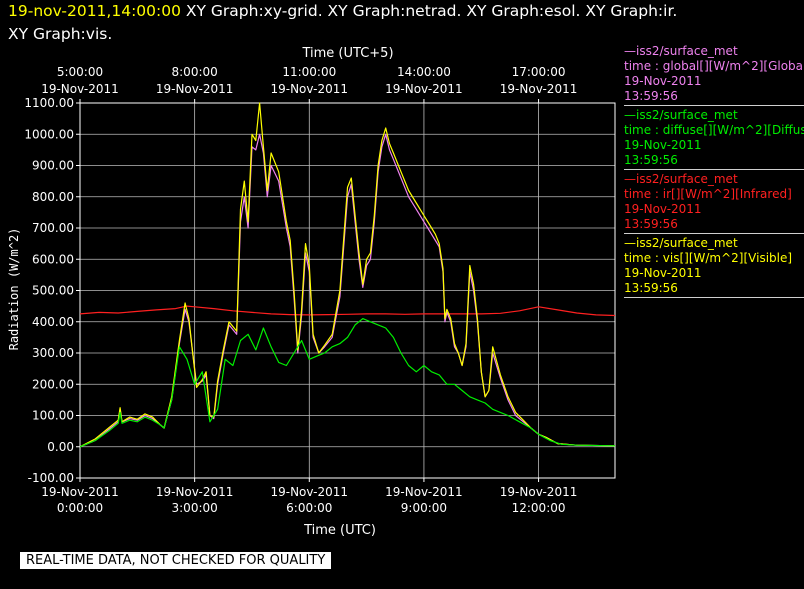  What do you see at coordinates (53, 197) in the screenshot?
I see `y-tick-label: 800.00` at bounding box center [53, 197].